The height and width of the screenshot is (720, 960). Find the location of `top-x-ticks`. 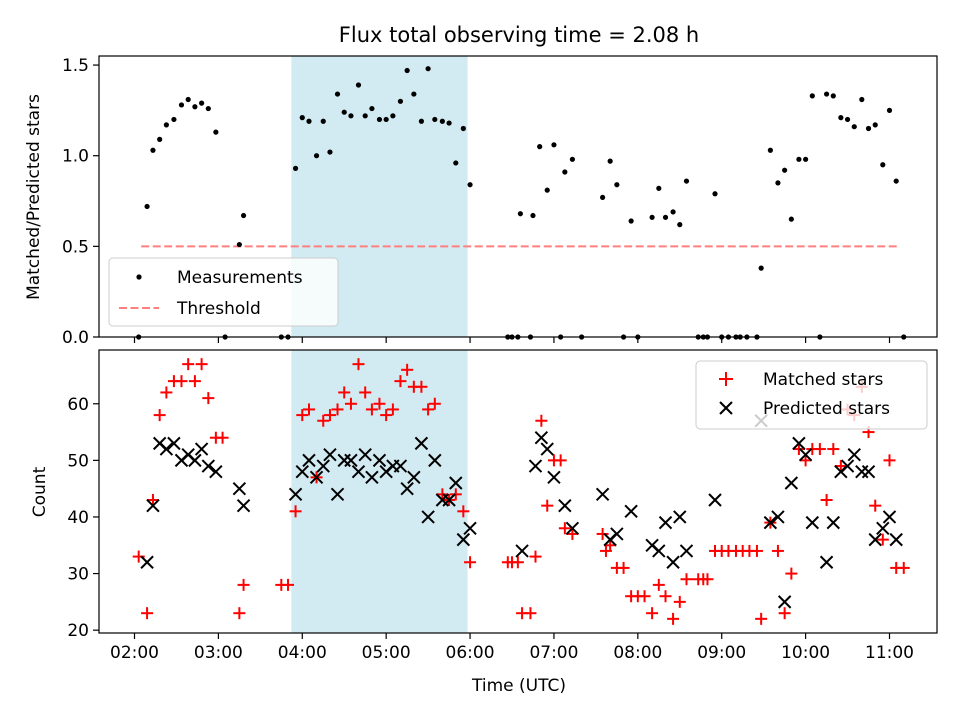

top-x-ticks is located at coordinates (512, 340).